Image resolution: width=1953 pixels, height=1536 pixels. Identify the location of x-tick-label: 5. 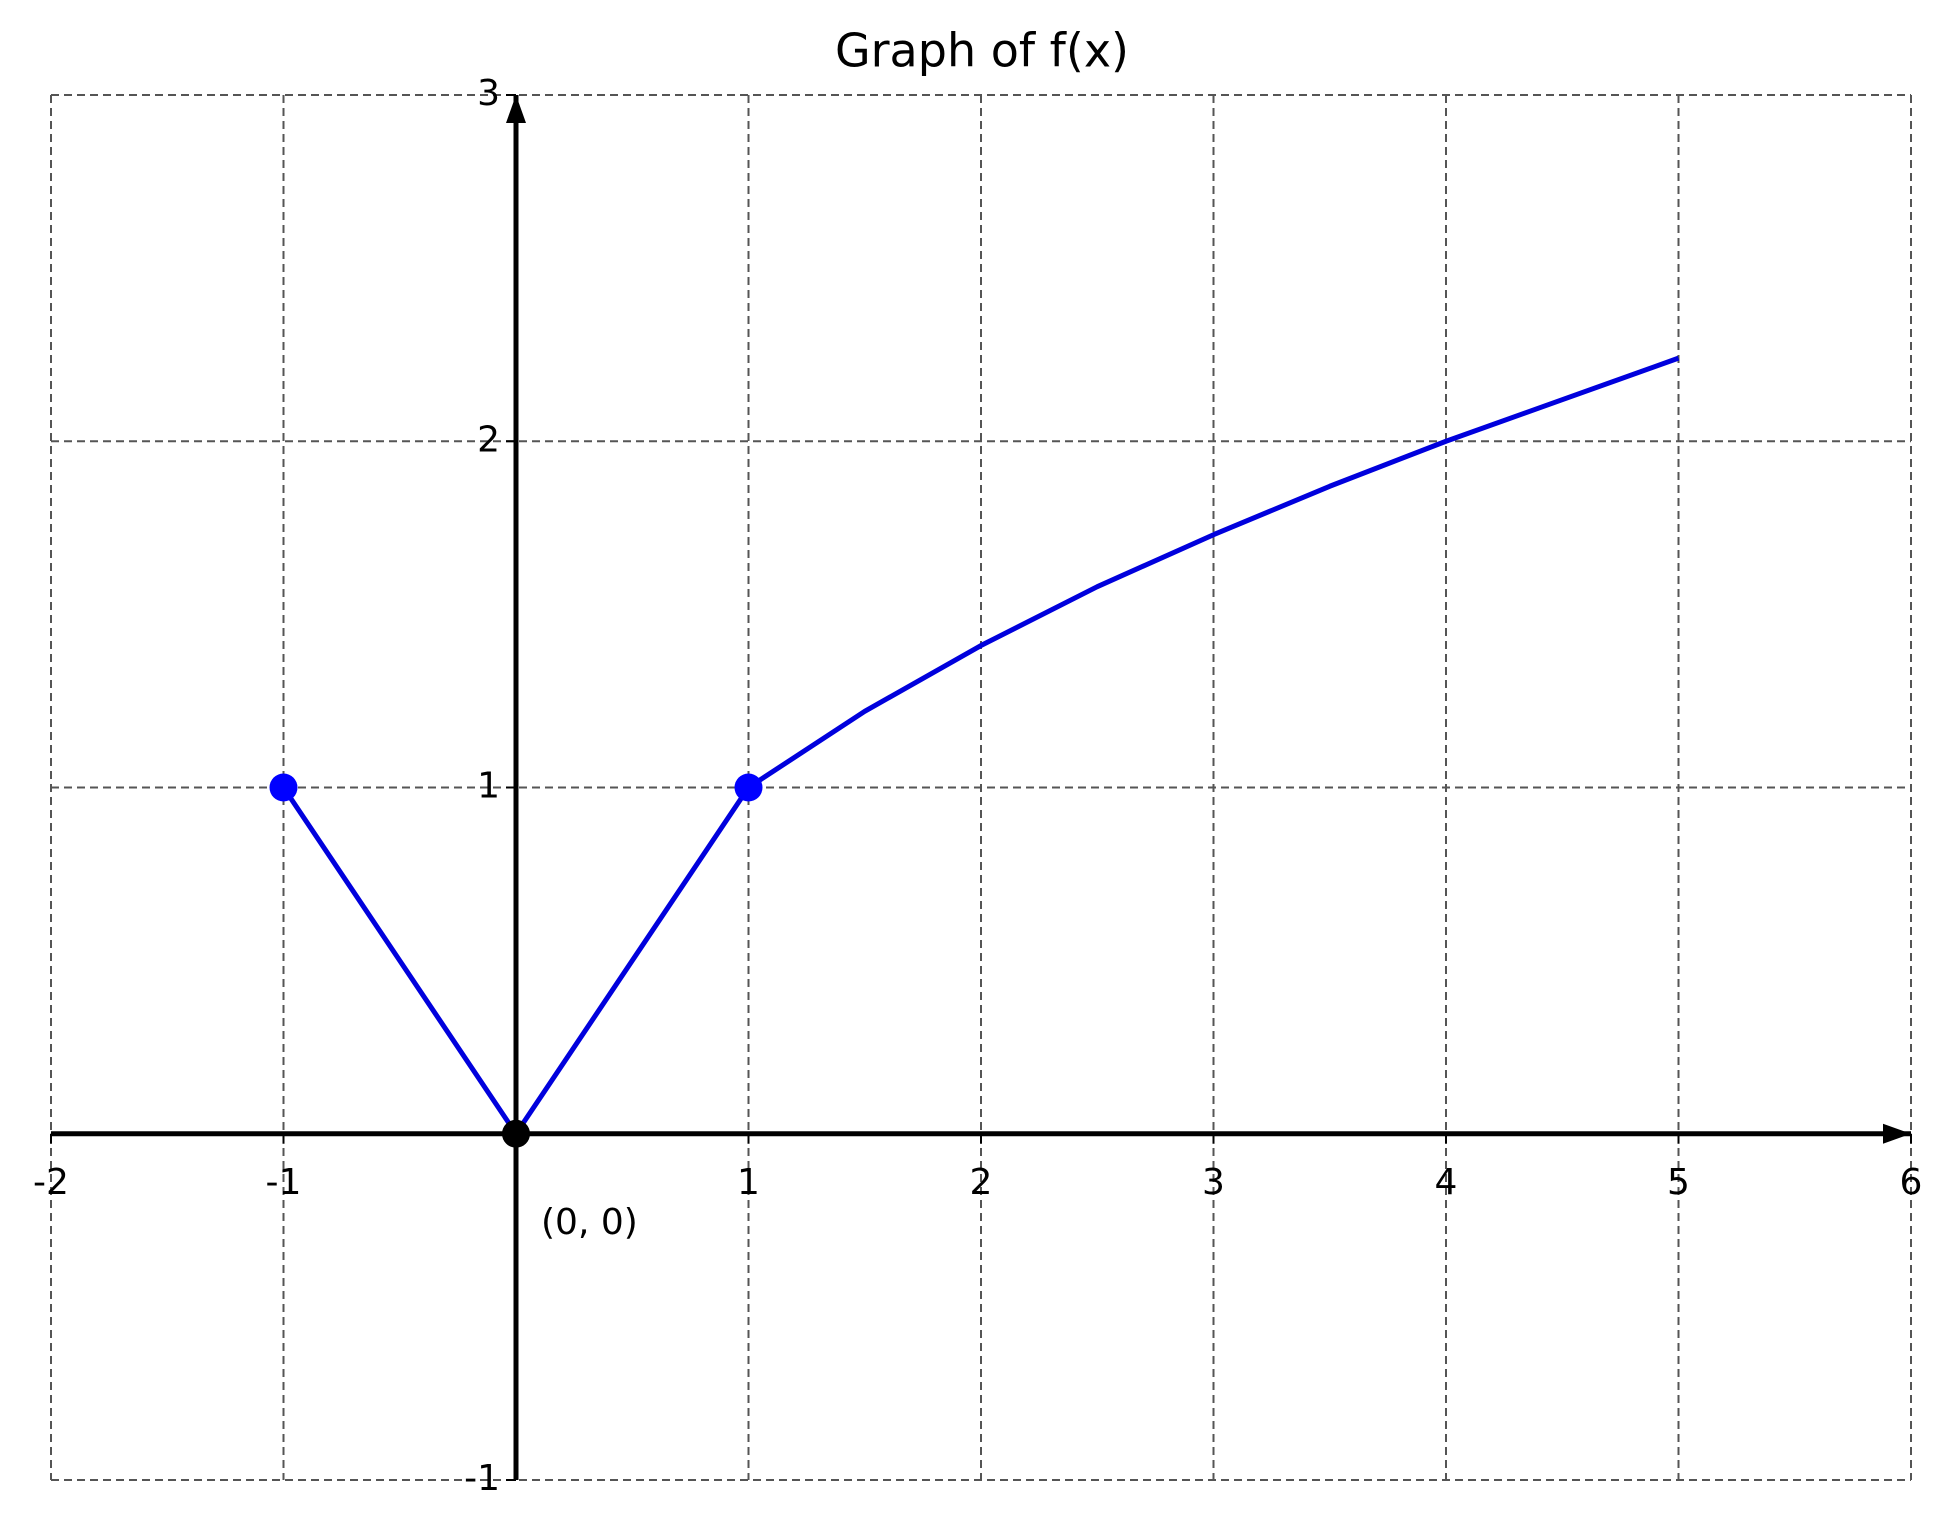
(1678, 1182).